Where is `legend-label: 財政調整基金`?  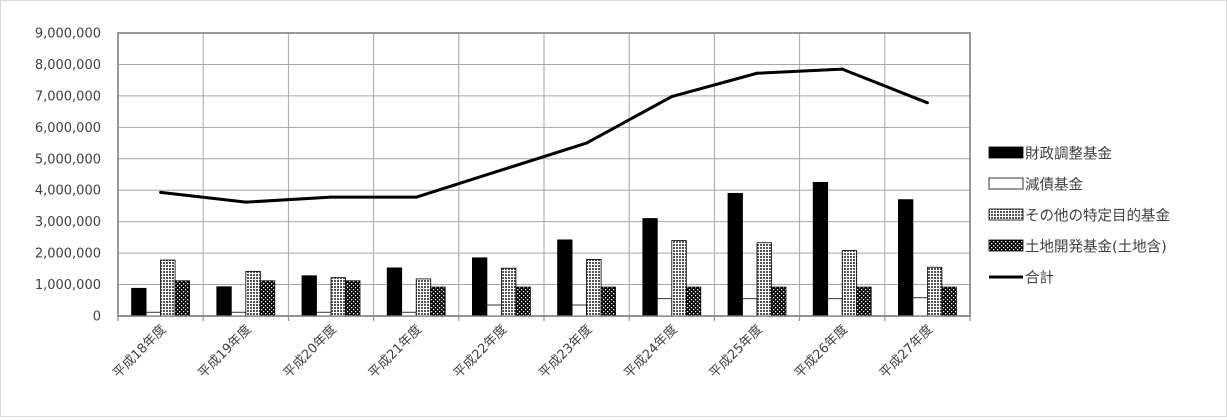
legend-label: 財政調整基金 is located at coordinates (1068, 154).